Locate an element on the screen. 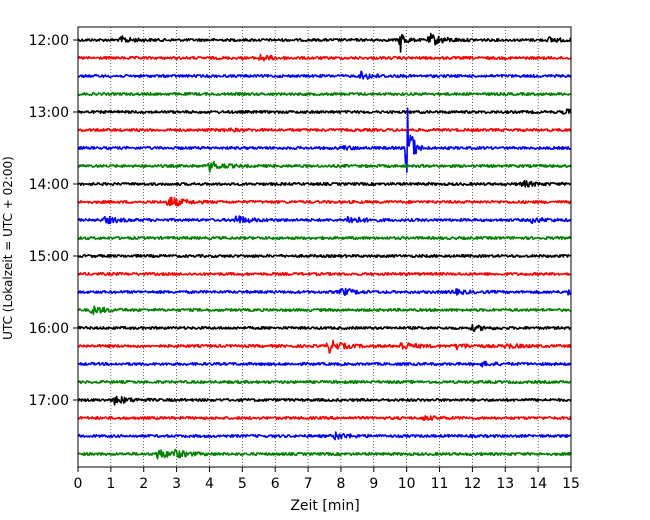 This screenshot has width=650, height=520. y-tick-label: 12:00 is located at coordinates (49, 41).